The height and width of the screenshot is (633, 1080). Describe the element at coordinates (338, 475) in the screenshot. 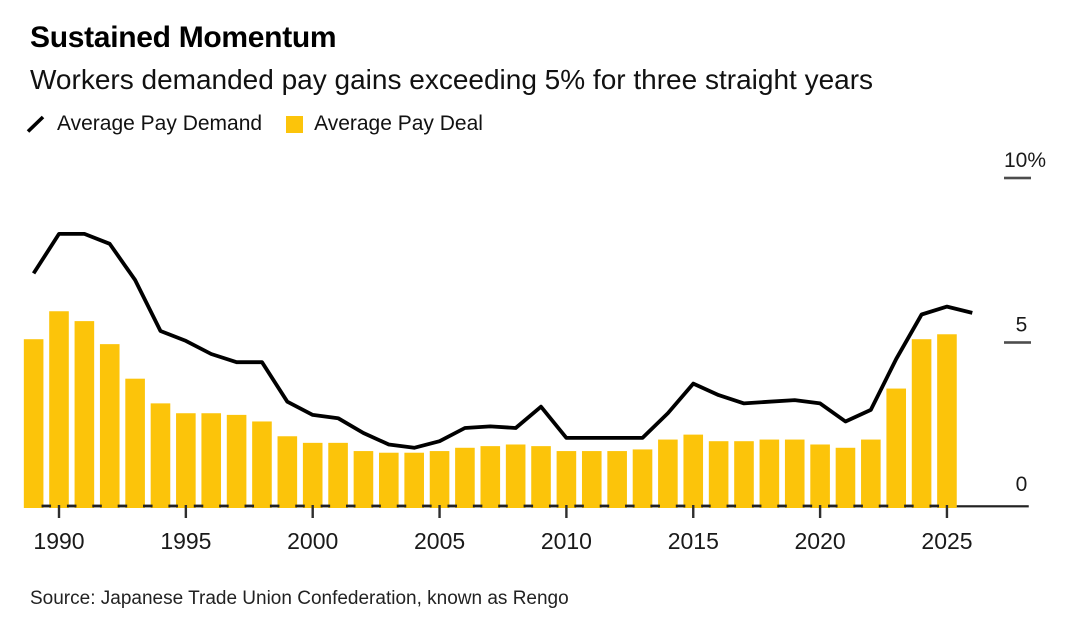

I see `bar-2001` at that location.